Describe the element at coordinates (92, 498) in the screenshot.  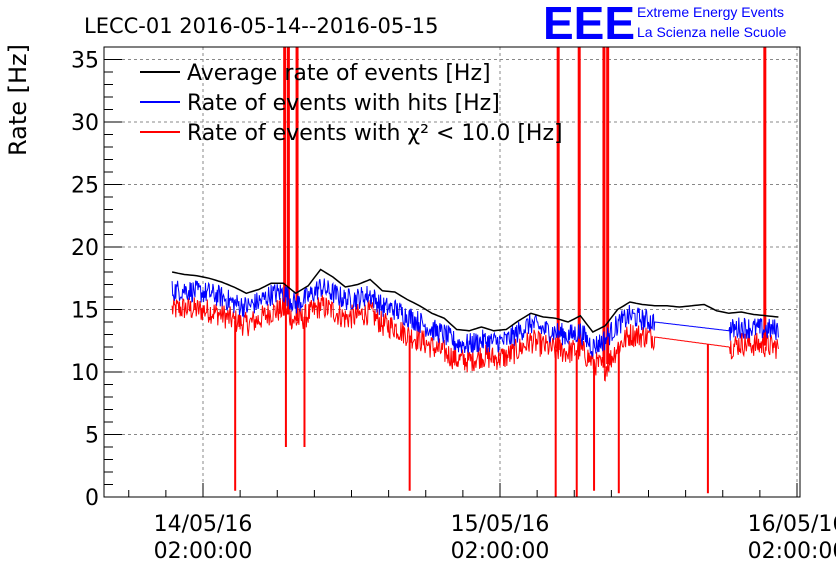
I see `y-tick-label: 0` at that location.